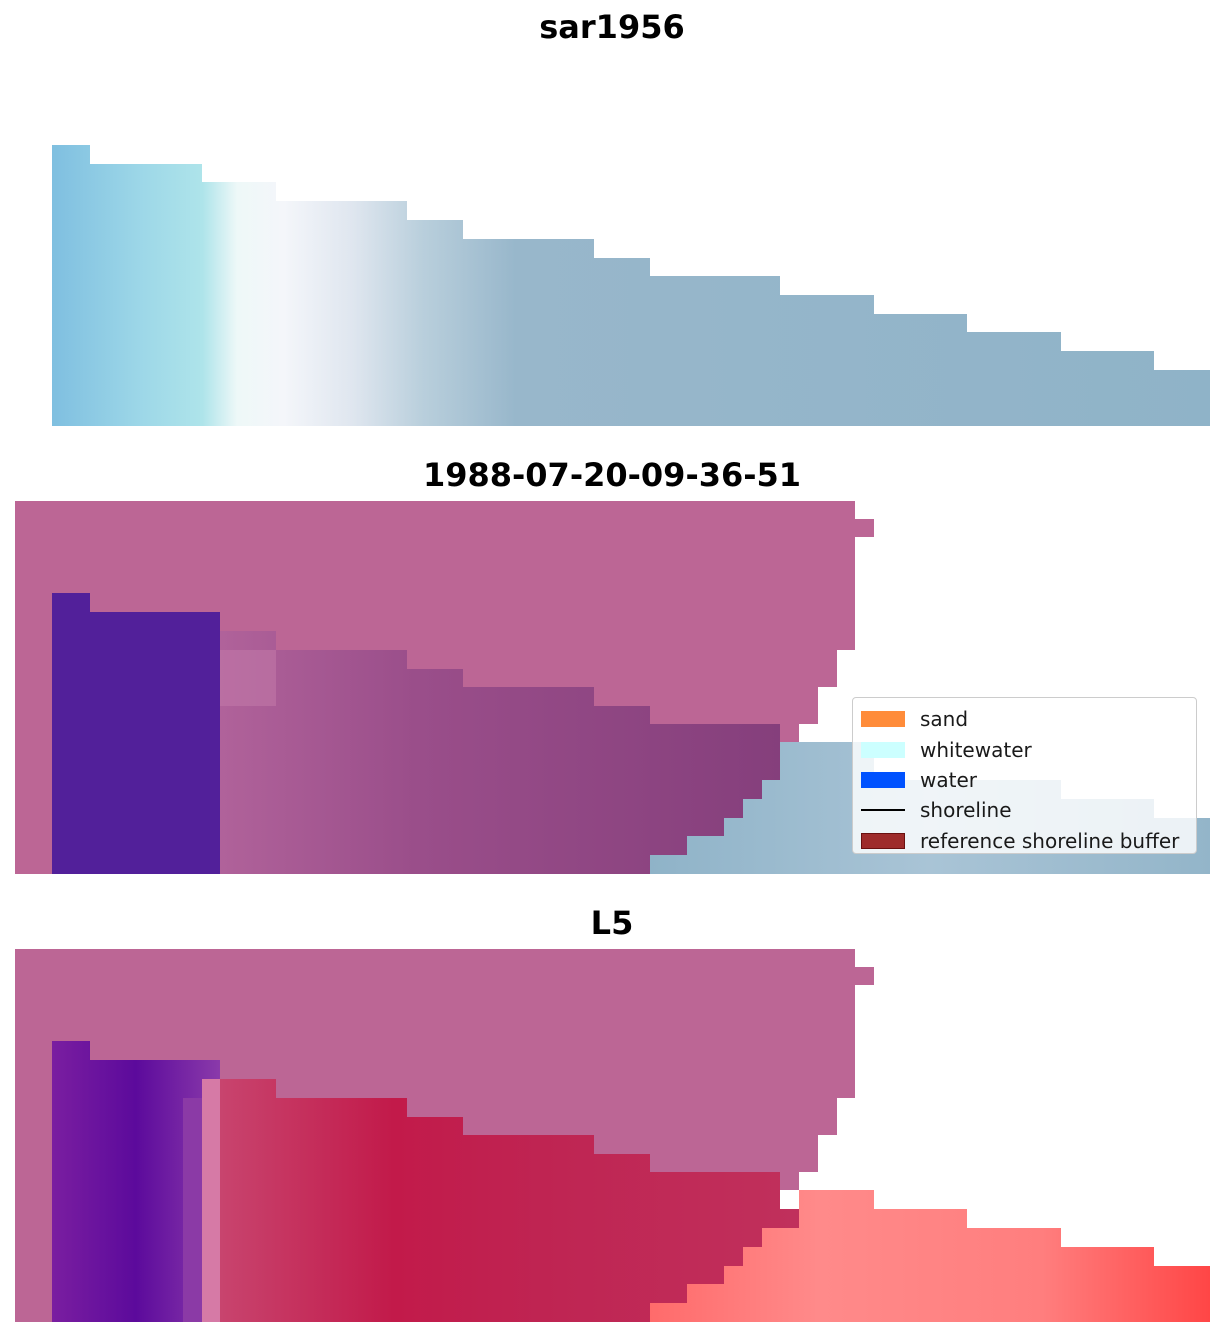 This screenshot has width=1224, height=1338. What do you see at coordinates (509, 1200) in the screenshot?
I see `buffer-over-sand-region` at bounding box center [509, 1200].